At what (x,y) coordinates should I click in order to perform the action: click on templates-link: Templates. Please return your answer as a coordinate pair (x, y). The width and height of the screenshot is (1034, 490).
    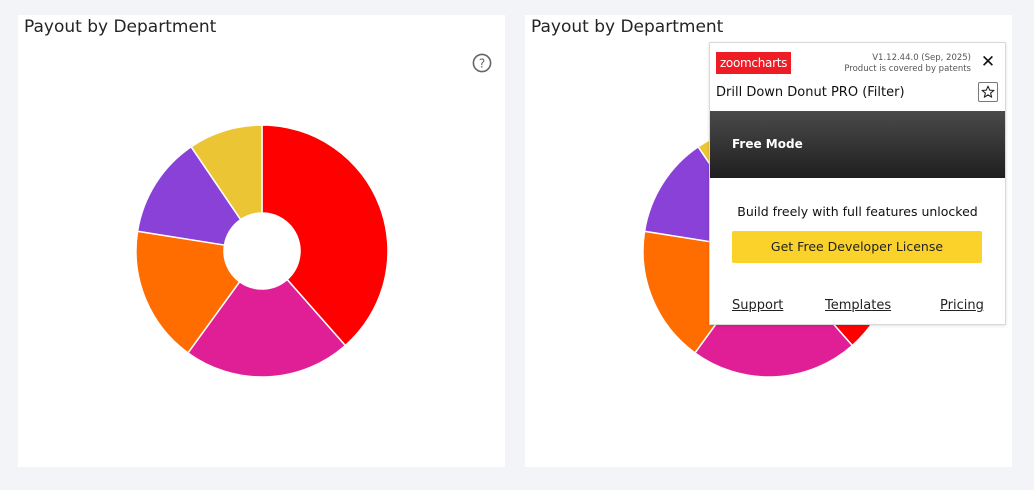
    Looking at the image, I should click on (858, 305).